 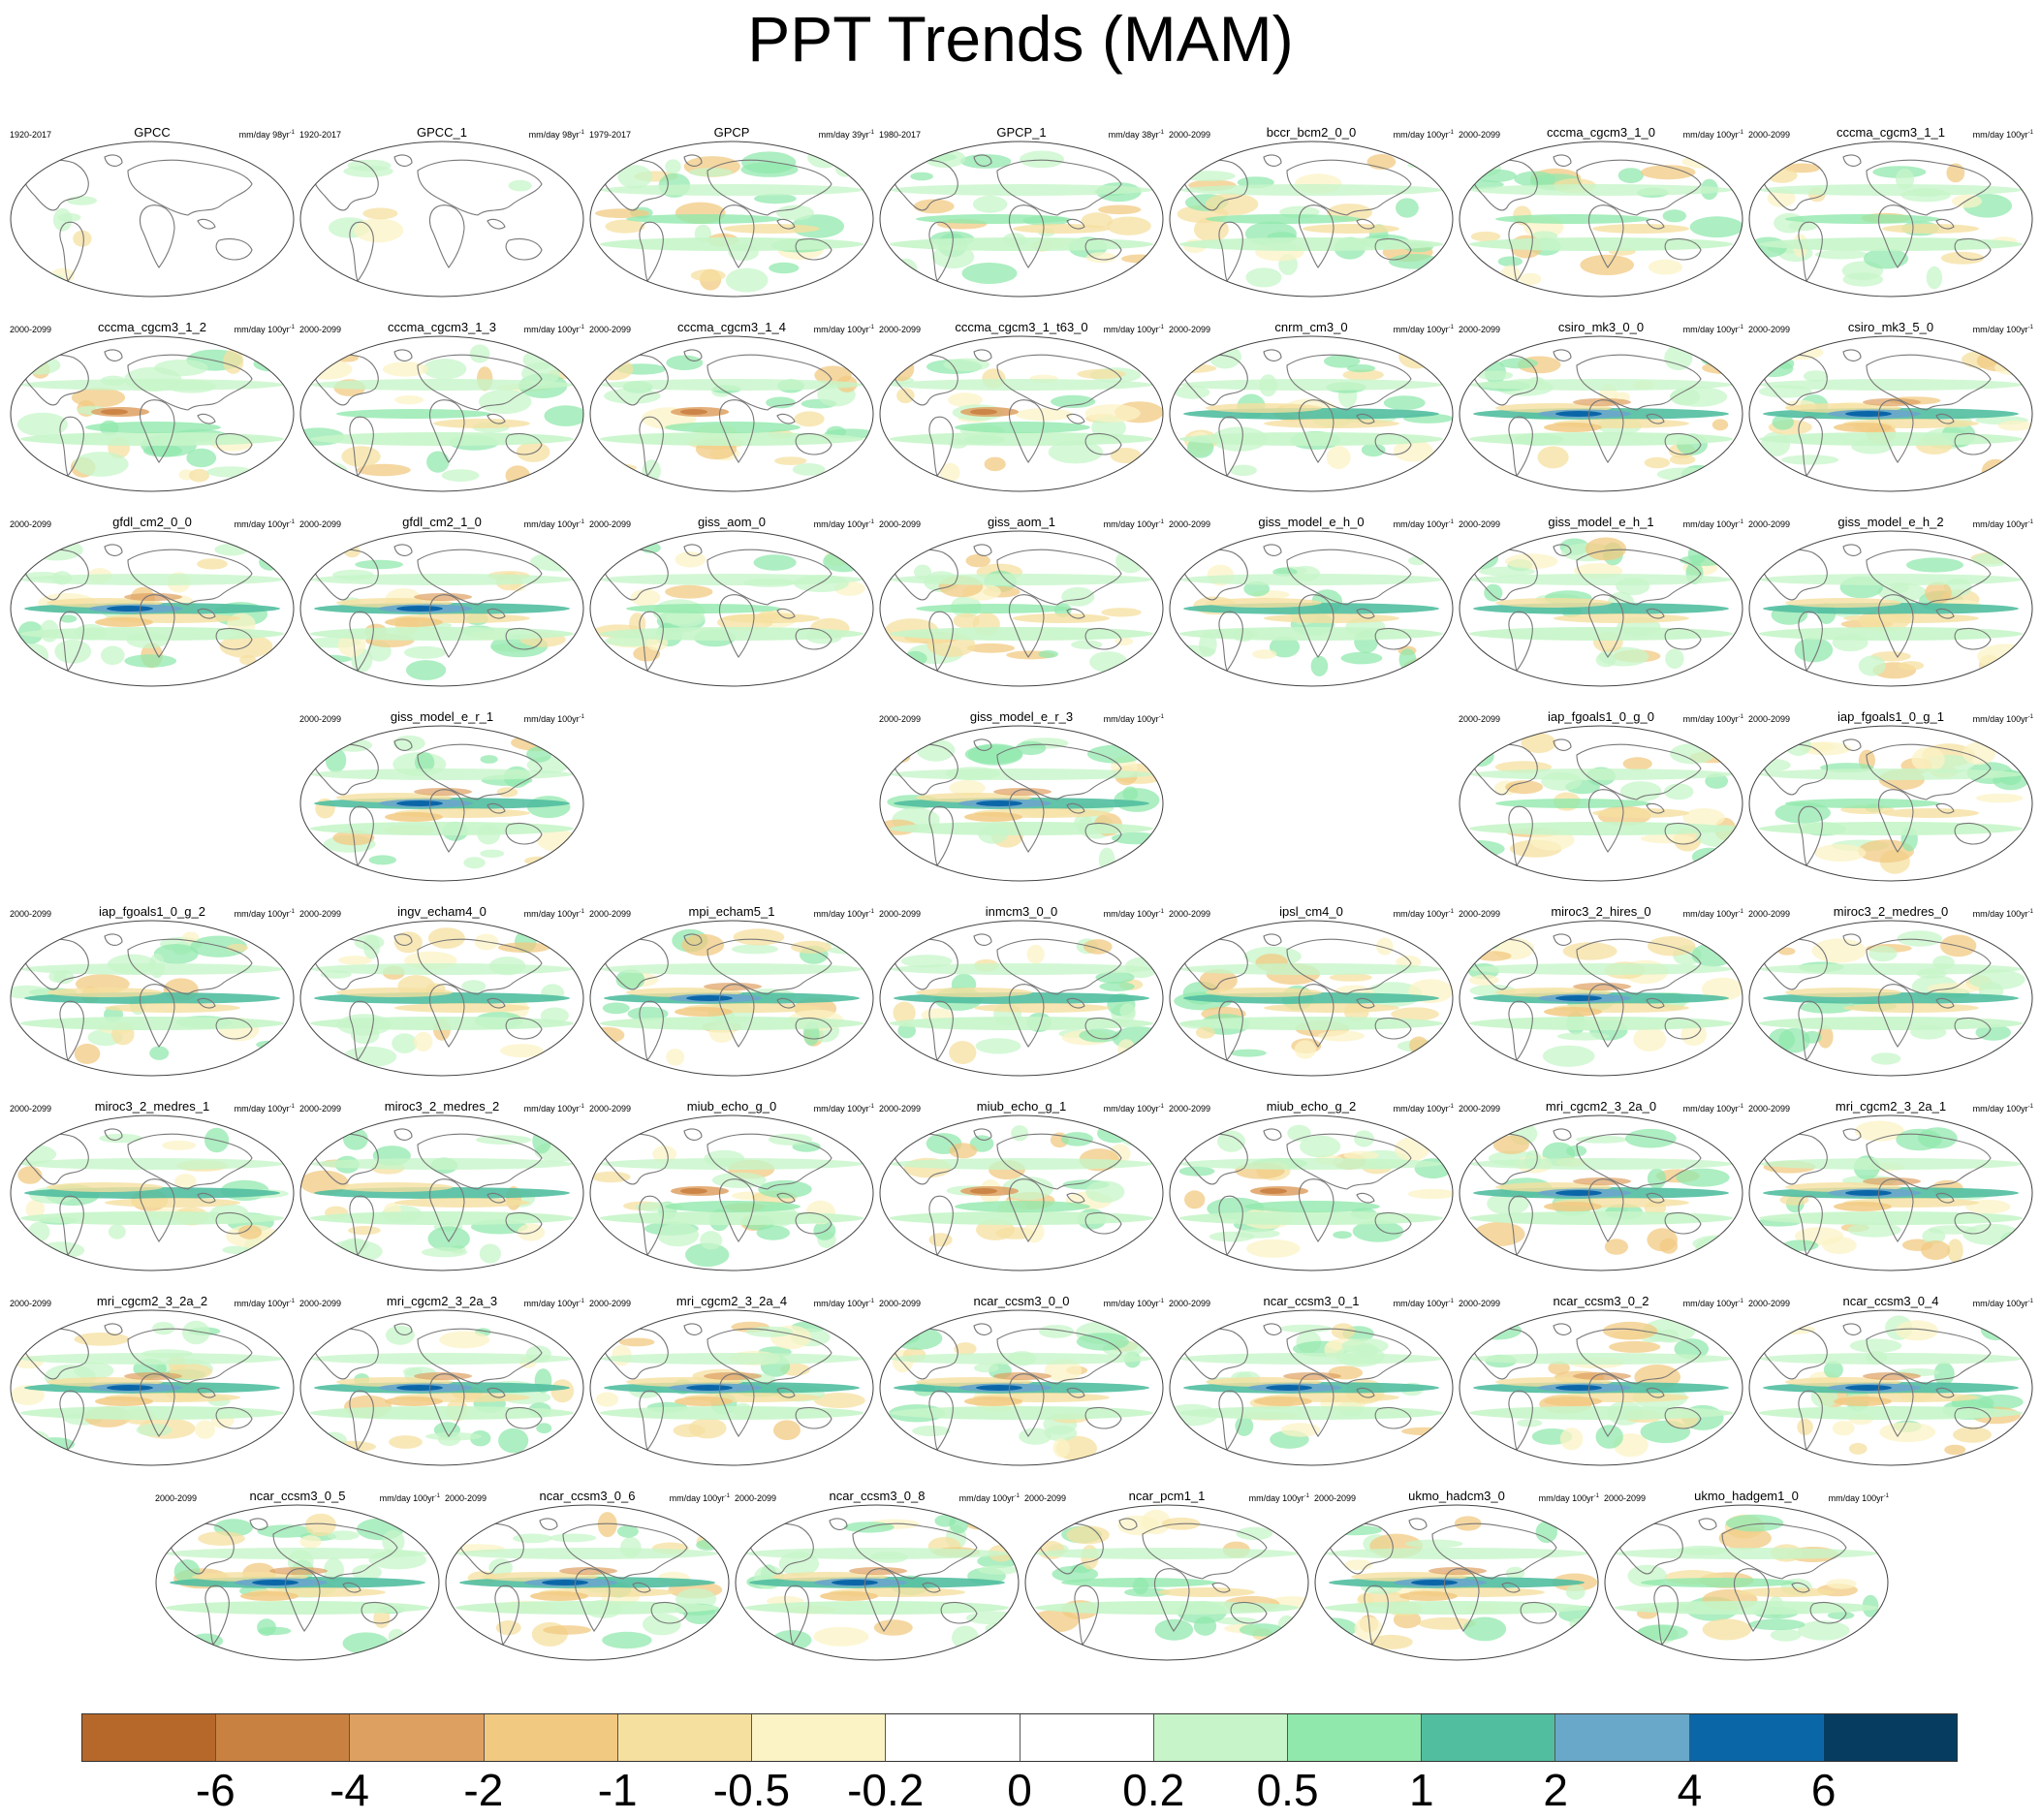 I want to click on map-panel: gfdl_cm2_0_0 2000-2099 mm/day 100yr-1, so click(x=152, y=604).